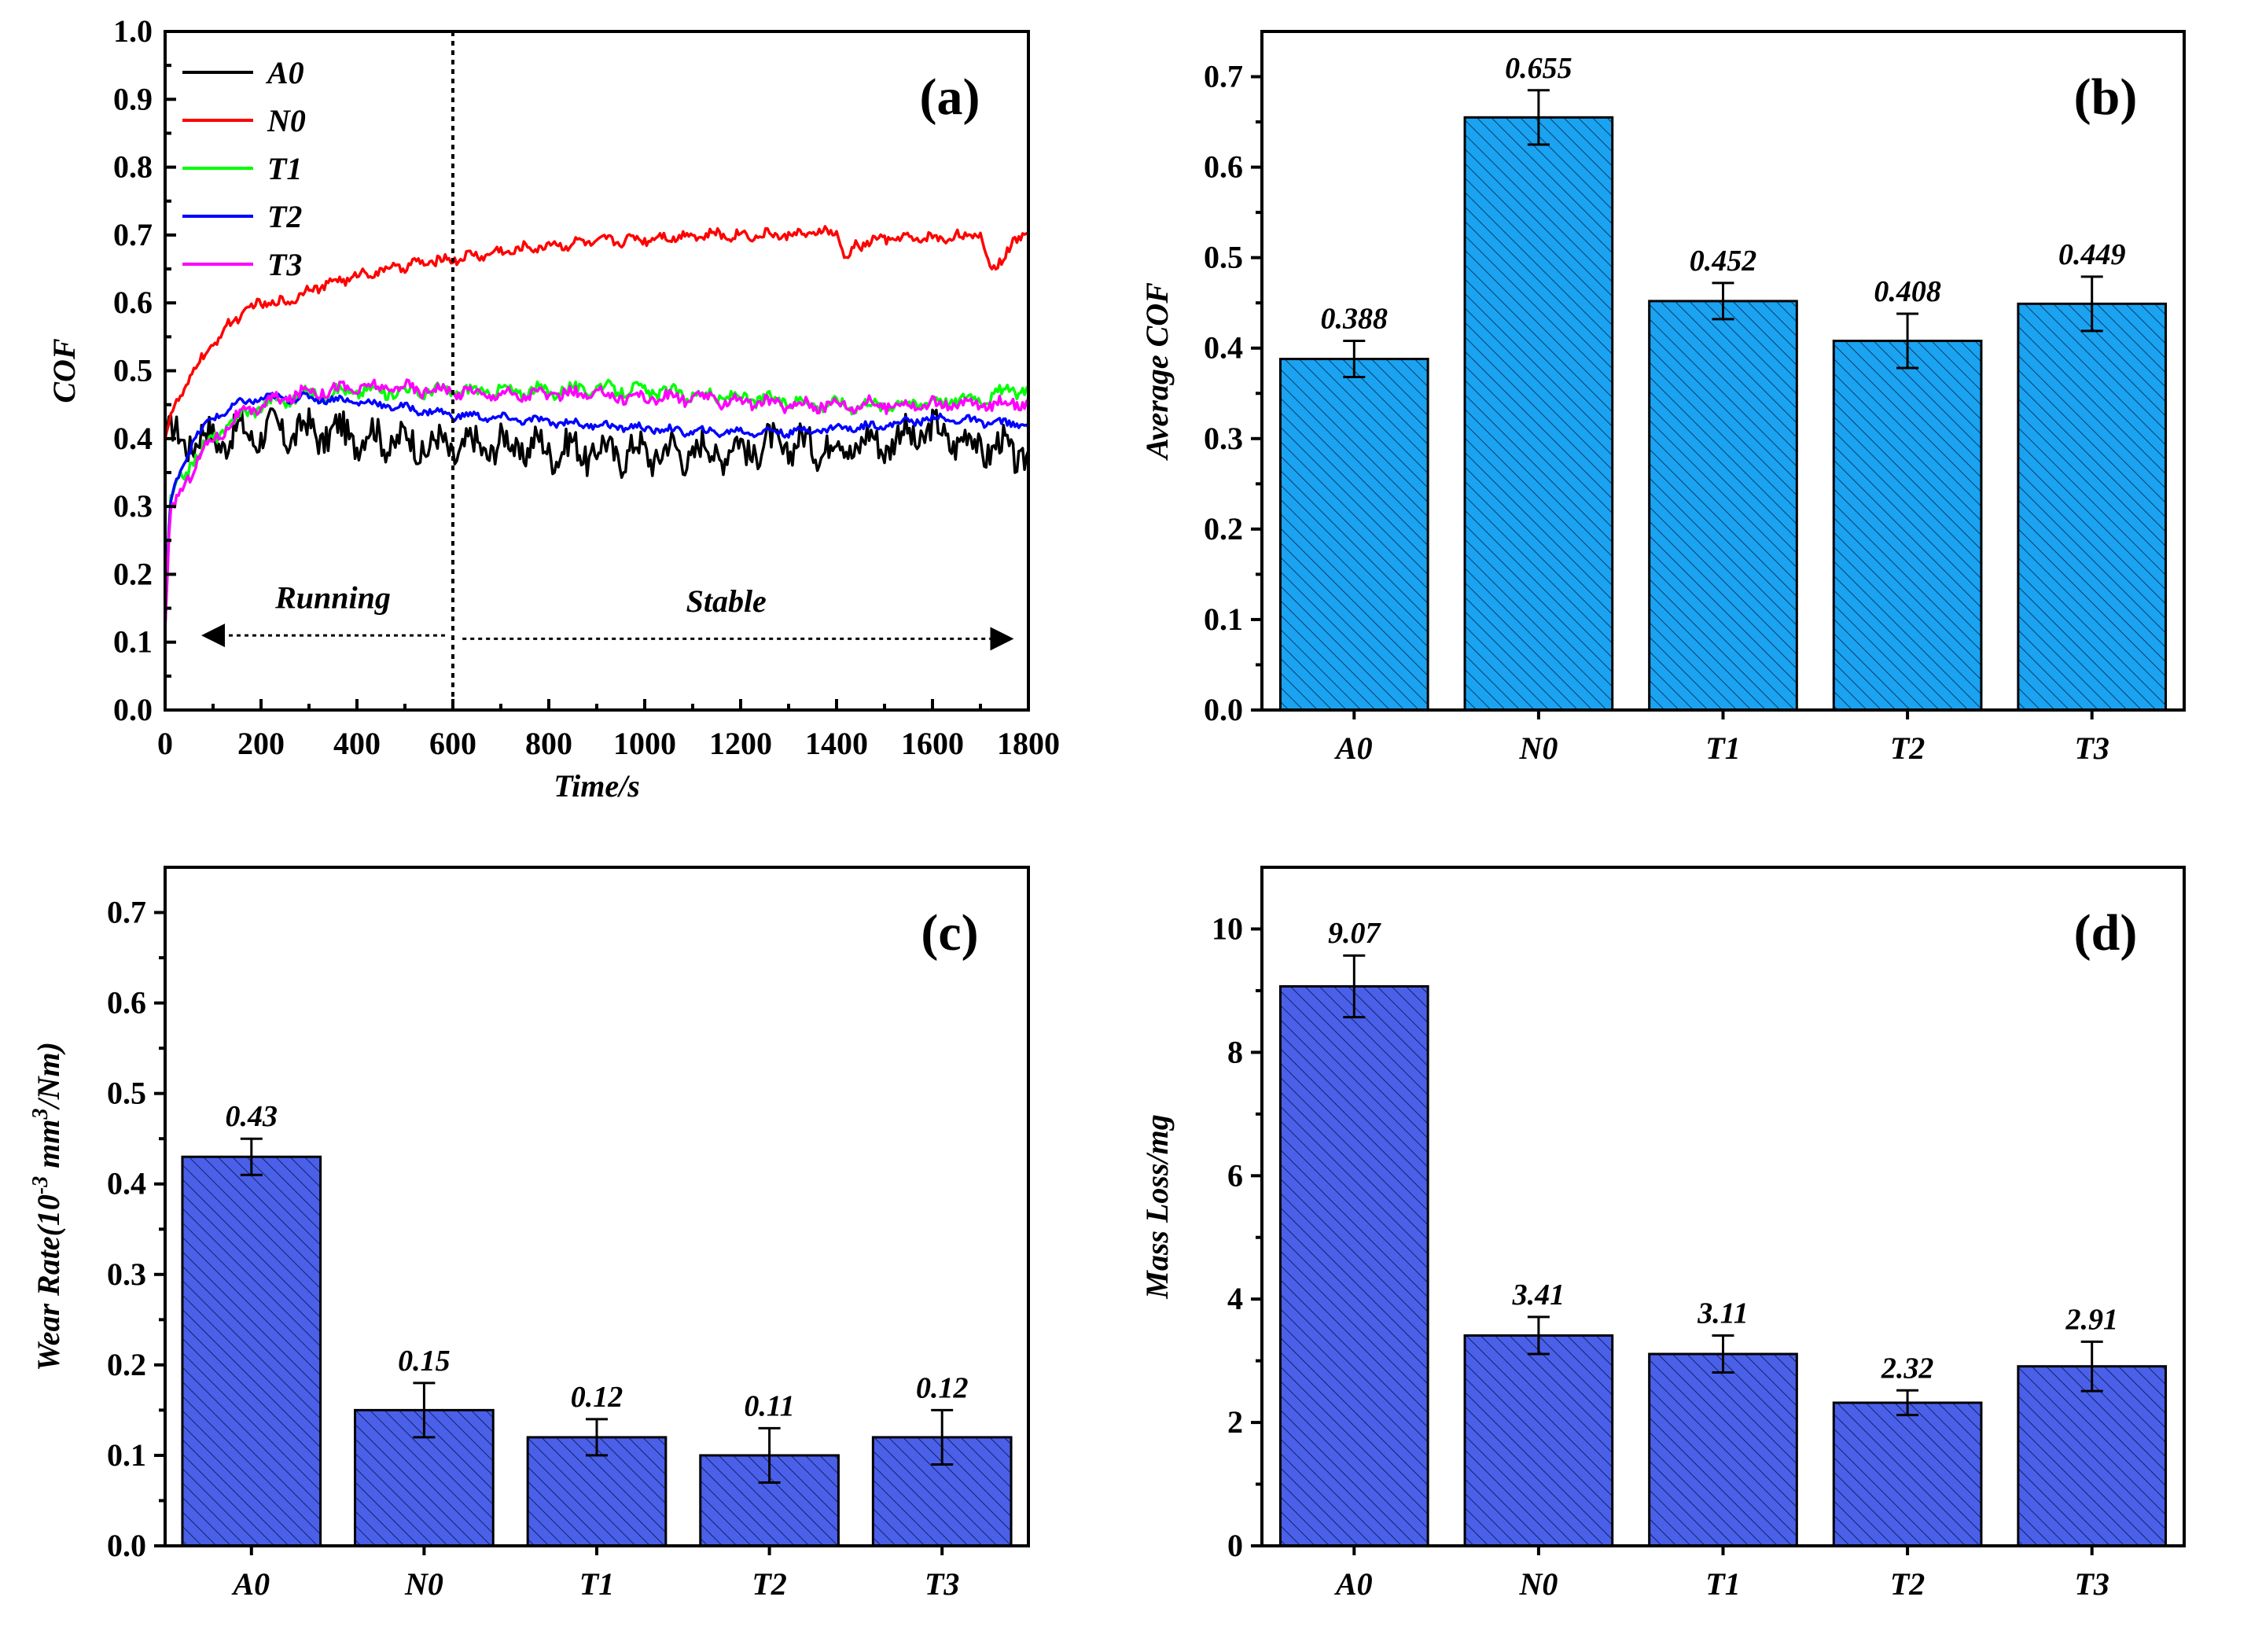  I want to click on value-label-a0: 9.07, so click(1355, 933).